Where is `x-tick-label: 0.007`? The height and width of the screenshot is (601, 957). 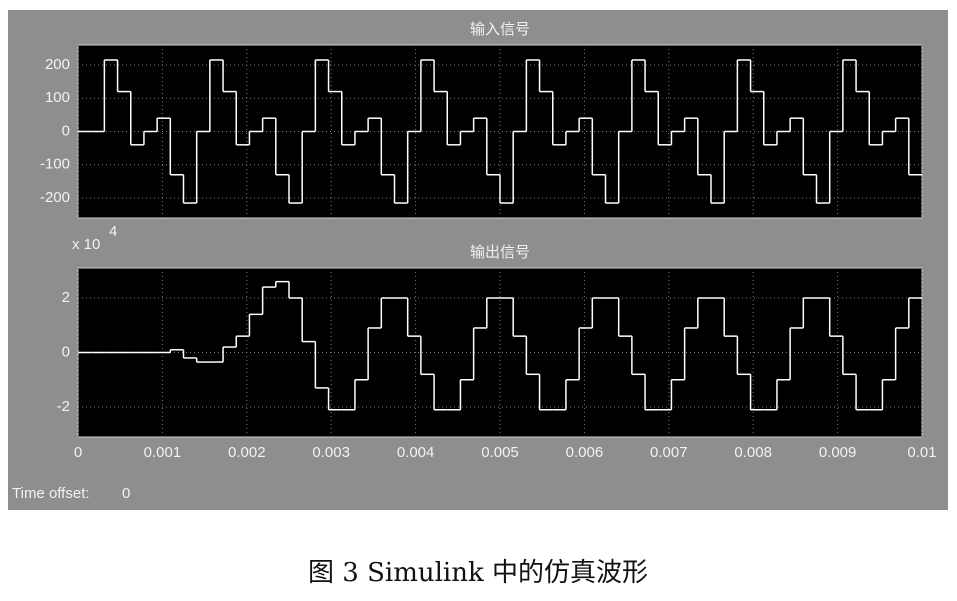 x-tick-label: 0.007 is located at coordinates (669, 452).